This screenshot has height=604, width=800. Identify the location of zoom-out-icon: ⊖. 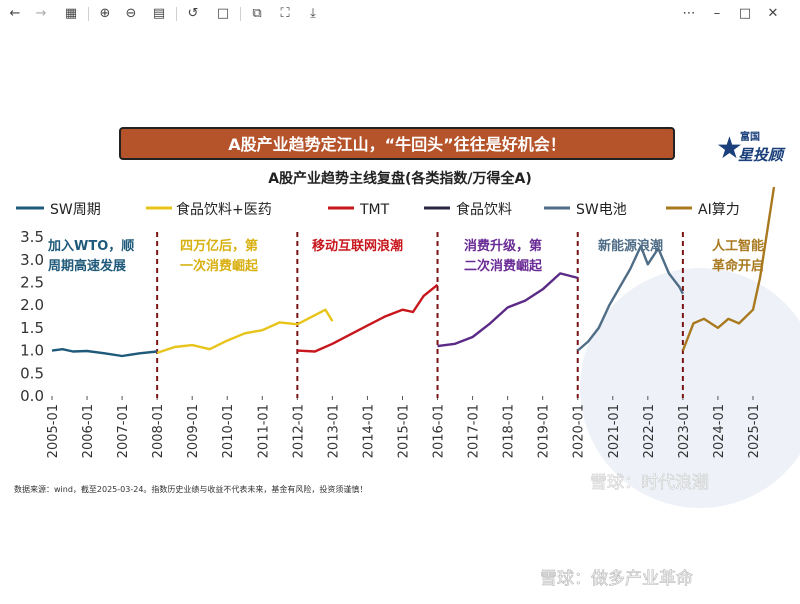
(131, 13).